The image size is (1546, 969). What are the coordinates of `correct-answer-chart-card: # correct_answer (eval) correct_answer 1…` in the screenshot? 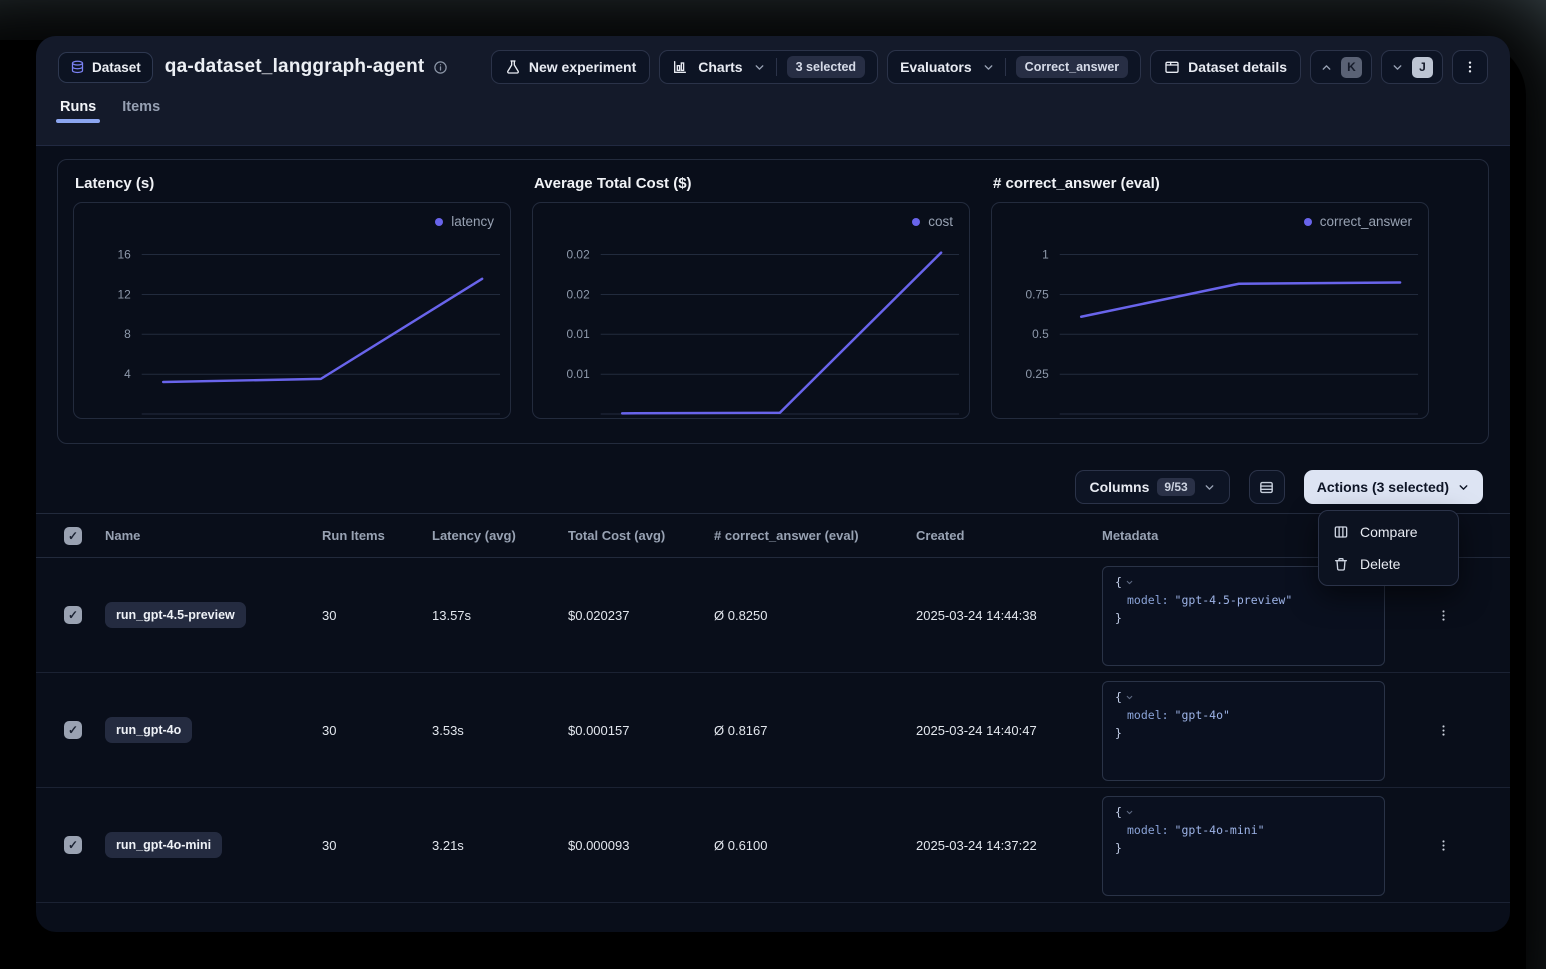 It's located at (1210, 301).